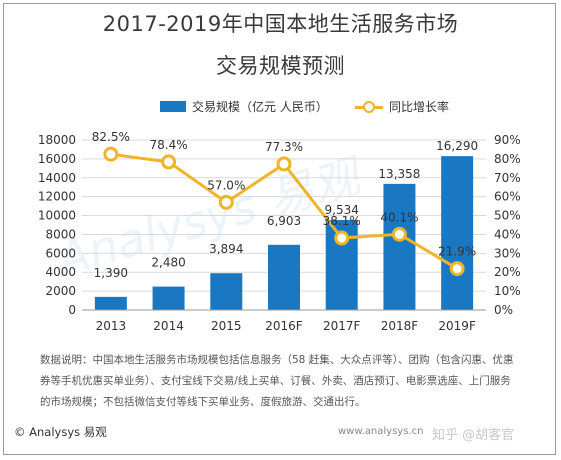 The height and width of the screenshot is (460, 561). I want to click on y-left-tick-label: 18000, so click(57, 140).